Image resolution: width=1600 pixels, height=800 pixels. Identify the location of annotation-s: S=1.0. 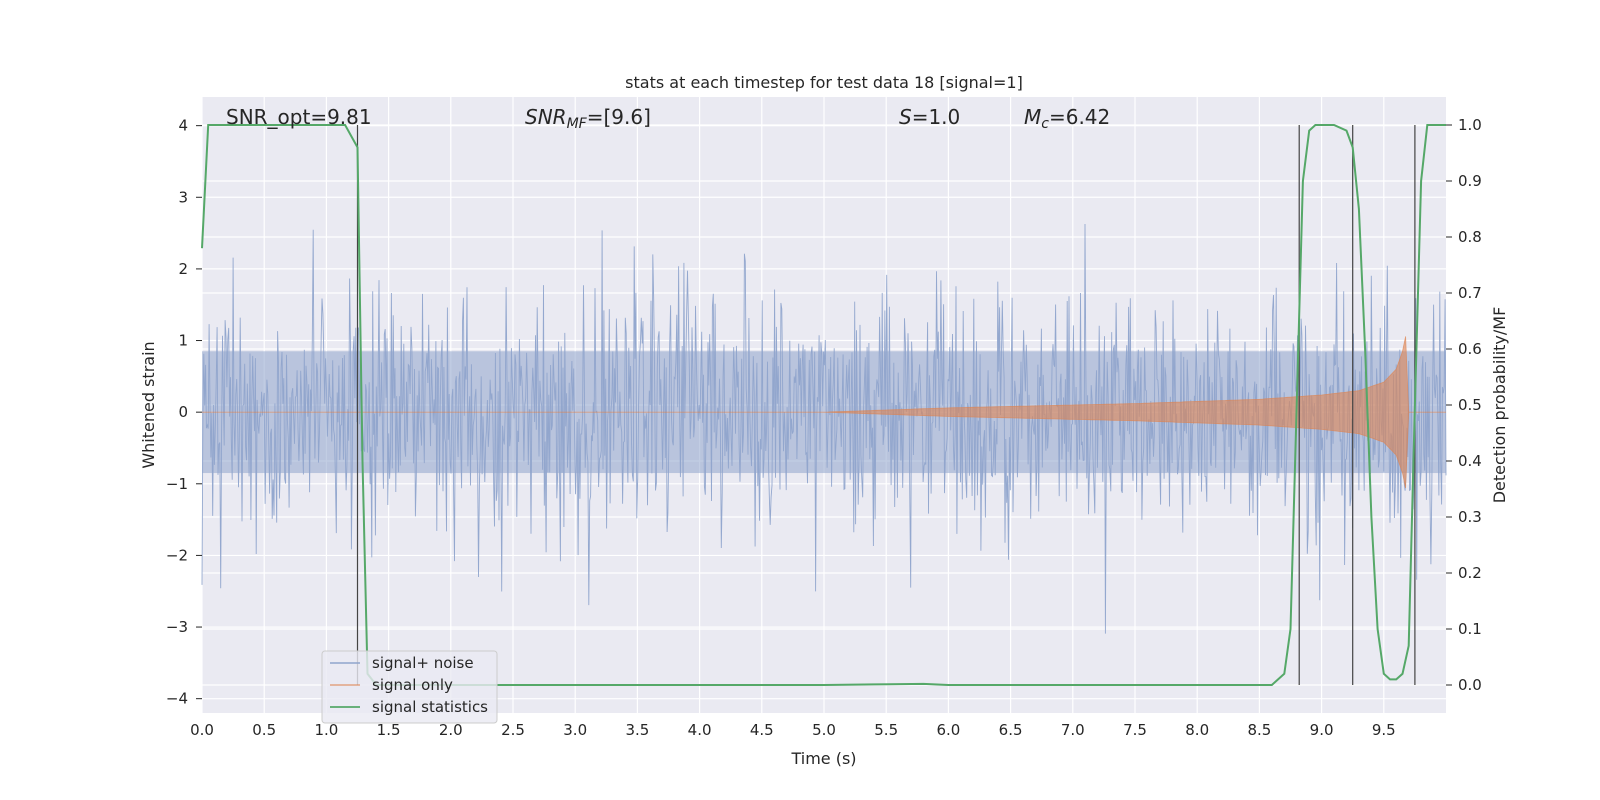
(929, 117).